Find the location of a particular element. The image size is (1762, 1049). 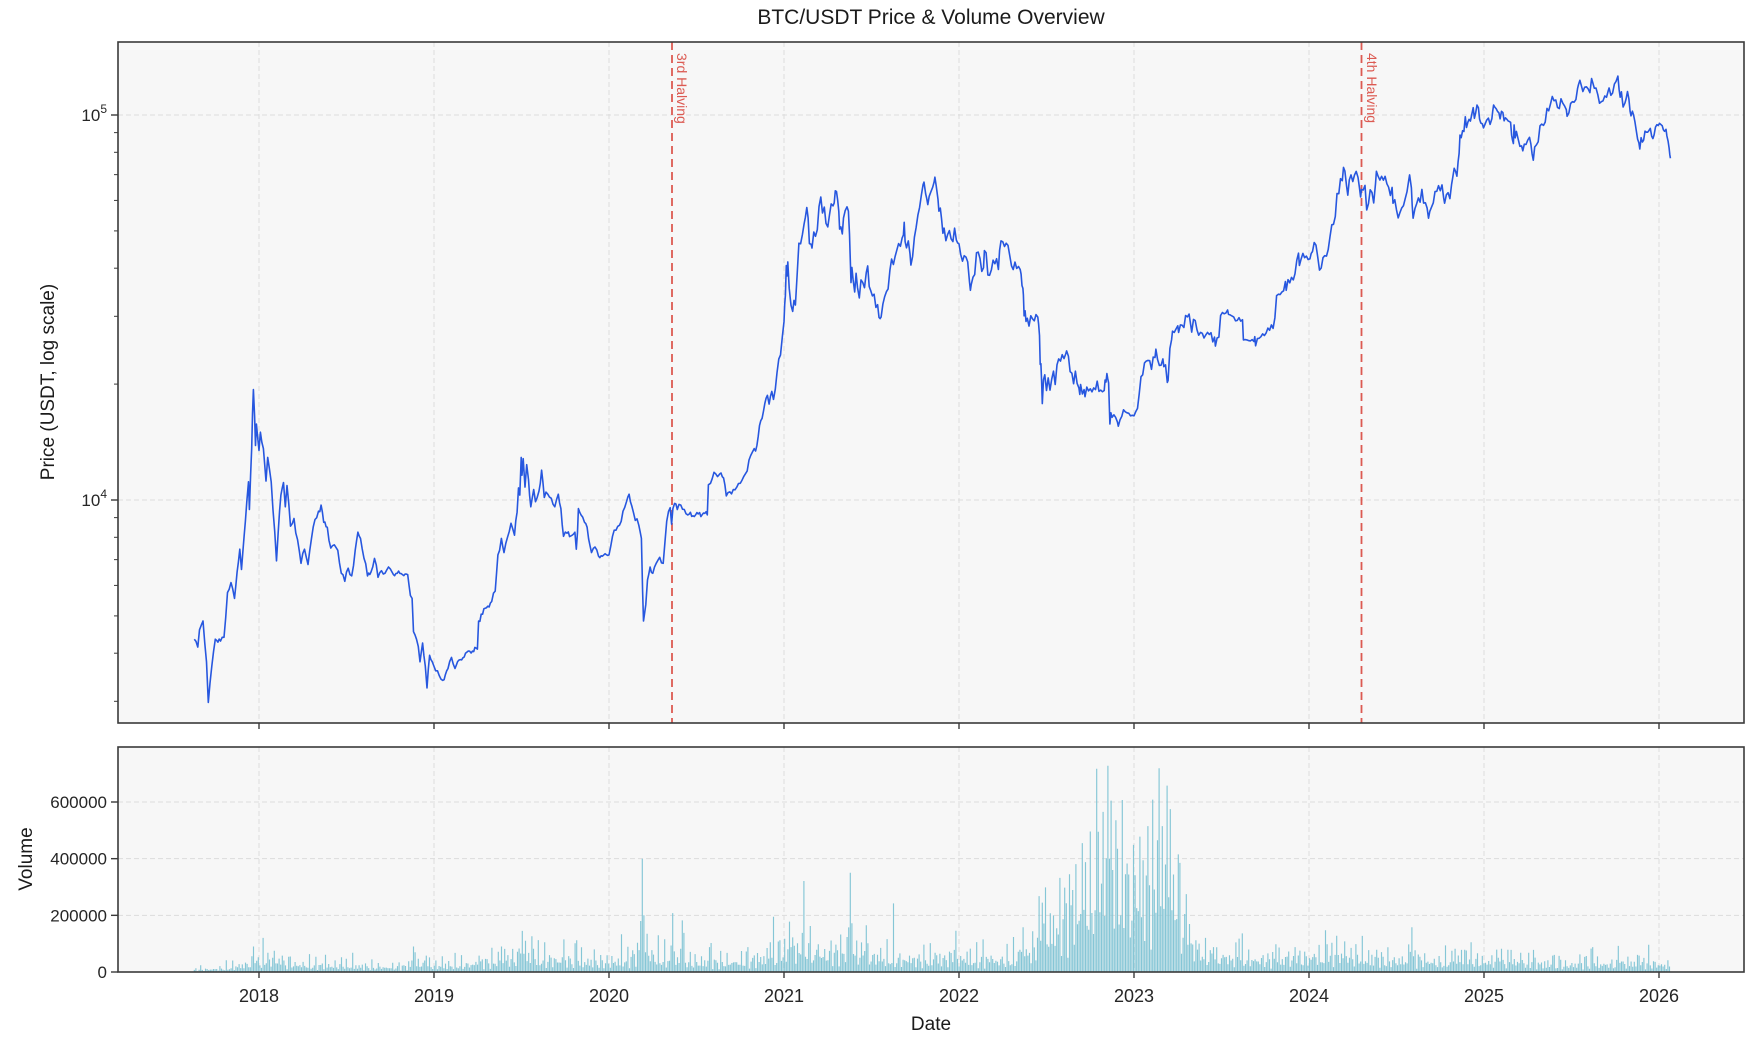

volume-y-tick-label: 400000 is located at coordinates (78, 859).